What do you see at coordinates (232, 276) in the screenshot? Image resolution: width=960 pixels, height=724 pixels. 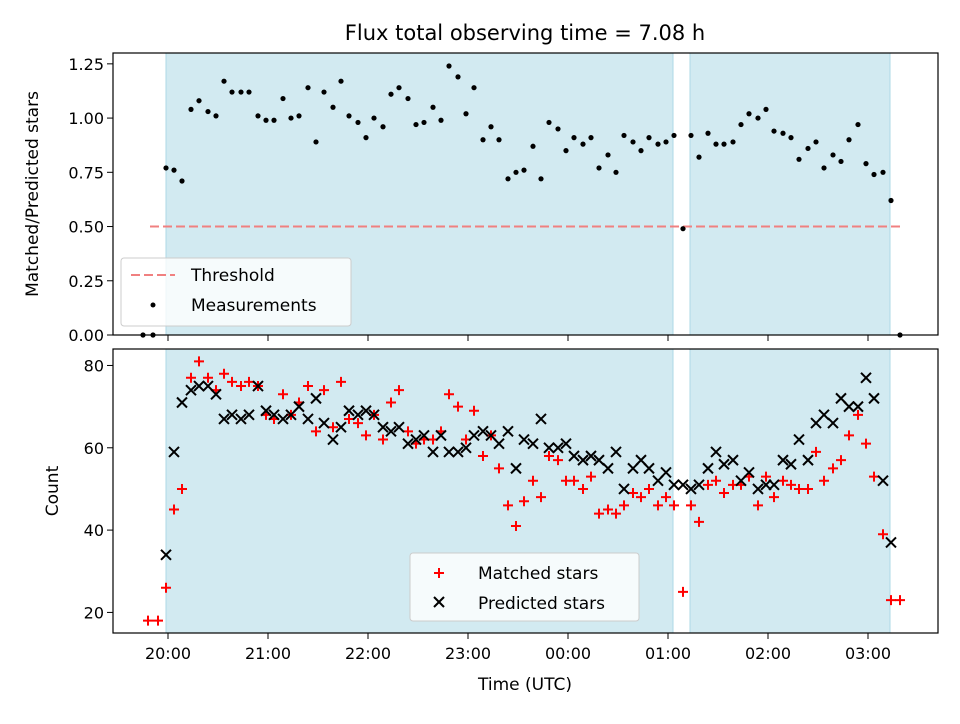 I see `legend-threshold-label: Threshold` at bounding box center [232, 276].